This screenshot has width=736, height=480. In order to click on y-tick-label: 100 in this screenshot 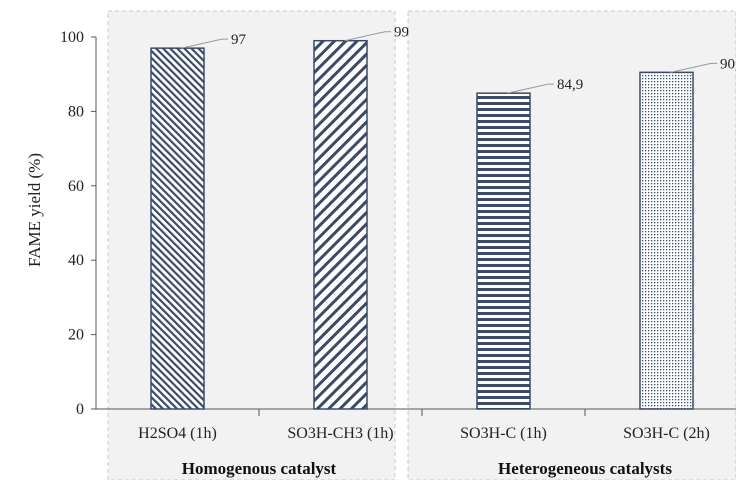, I will do `click(72, 37)`.